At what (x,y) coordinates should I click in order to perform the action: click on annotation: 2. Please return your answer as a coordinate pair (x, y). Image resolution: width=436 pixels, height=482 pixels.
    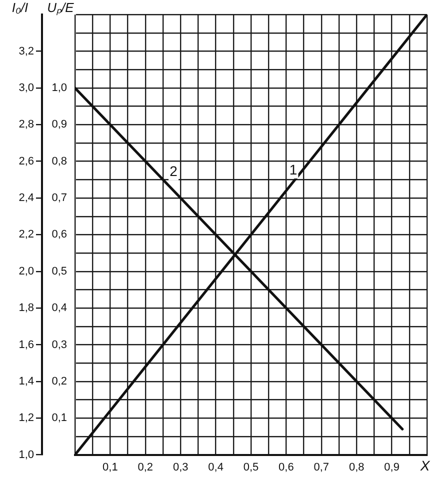
    Looking at the image, I should click on (174, 171).